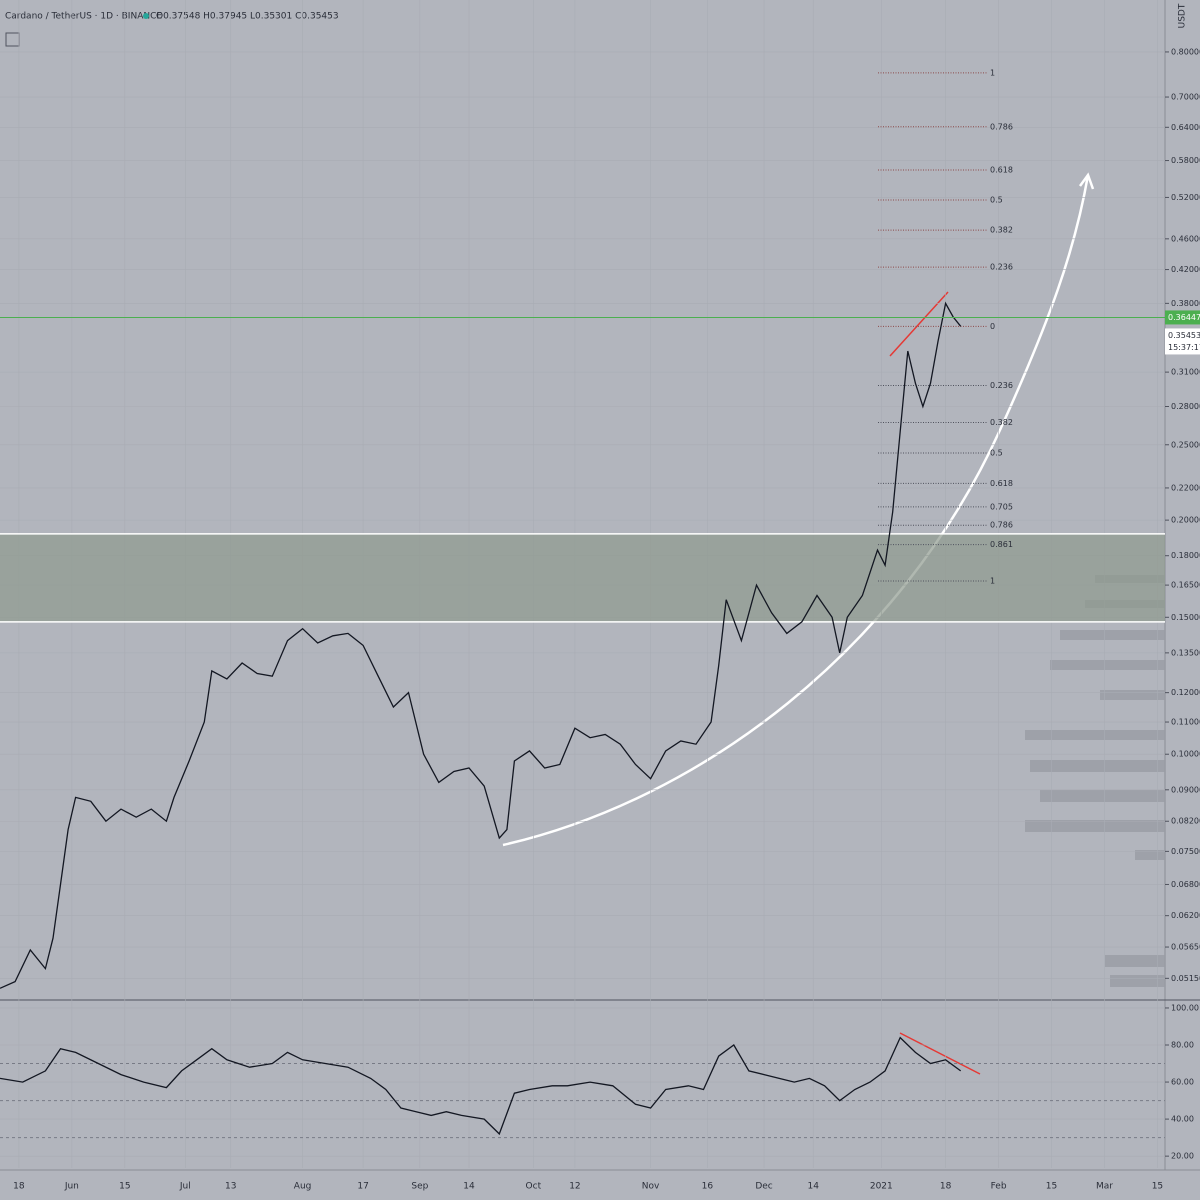  I want to click on marked-price-label: 0.36447, so click(1184, 317).